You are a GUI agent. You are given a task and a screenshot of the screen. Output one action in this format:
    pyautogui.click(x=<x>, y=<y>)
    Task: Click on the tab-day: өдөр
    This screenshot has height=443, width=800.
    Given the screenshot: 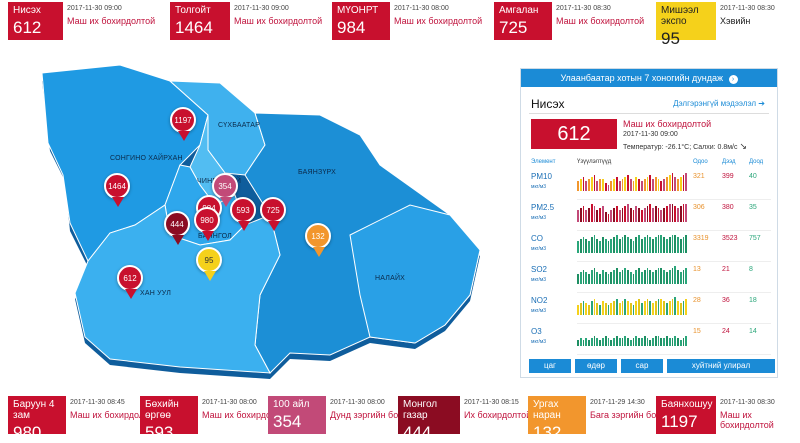 What is the action you would take?
    pyautogui.click(x=596, y=366)
    